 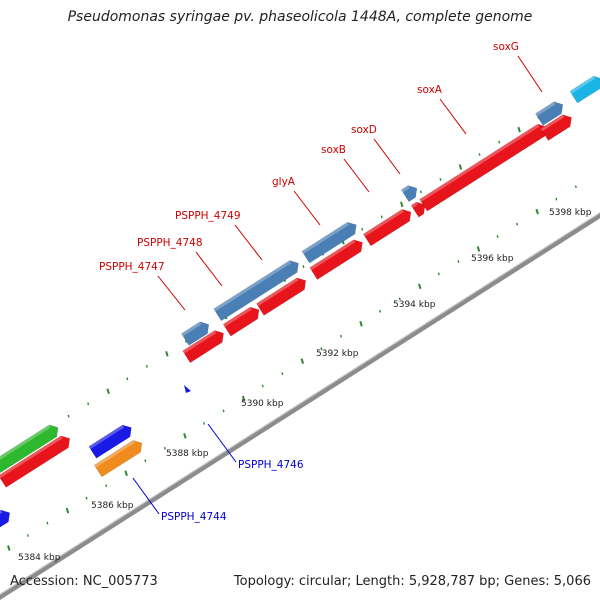 What do you see at coordinates (492, 259) in the screenshot?
I see `tick-label: 5396 kbp` at bounding box center [492, 259].